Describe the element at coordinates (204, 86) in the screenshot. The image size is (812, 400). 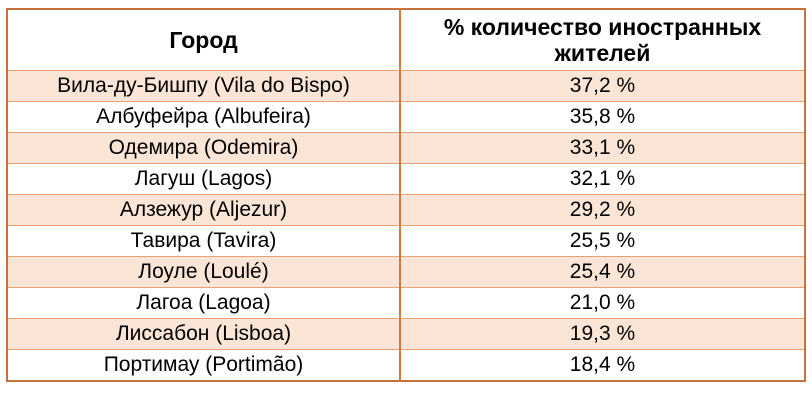
I see `city-cell: Вила-ду-Бишпу (Vila do Bispo)` at that location.